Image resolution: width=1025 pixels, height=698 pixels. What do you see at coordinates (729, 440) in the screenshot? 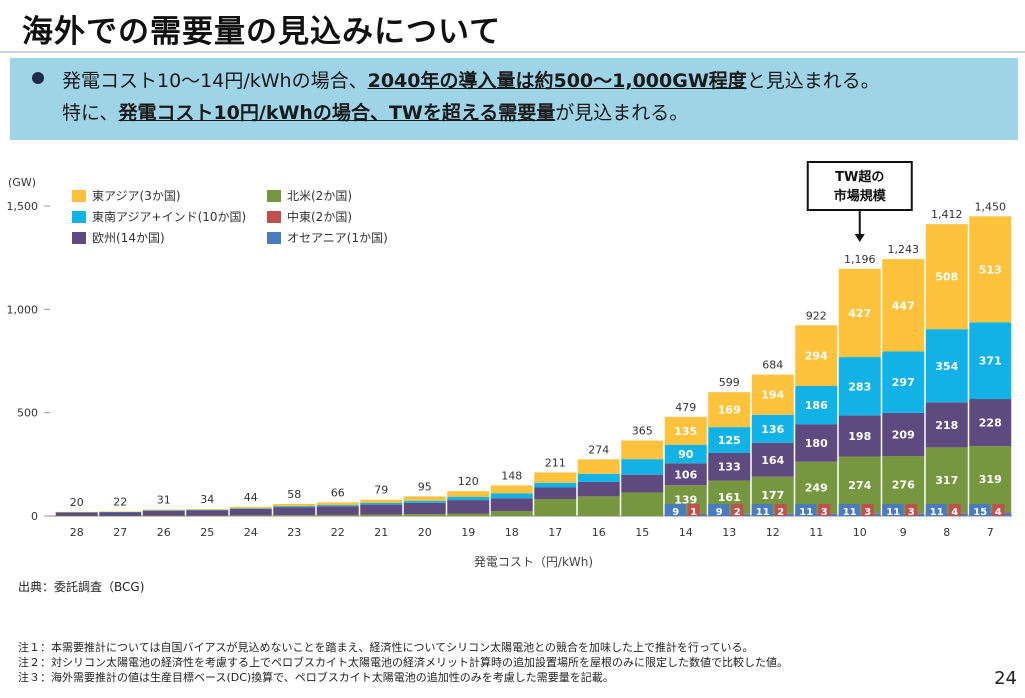
I see `bar-value-label-se_asia_india: 125` at bounding box center [729, 440].